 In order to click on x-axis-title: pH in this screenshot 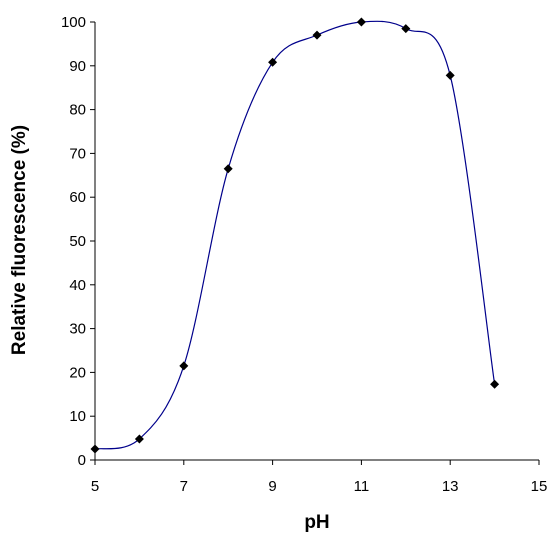, I will do `click(316, 522)`.